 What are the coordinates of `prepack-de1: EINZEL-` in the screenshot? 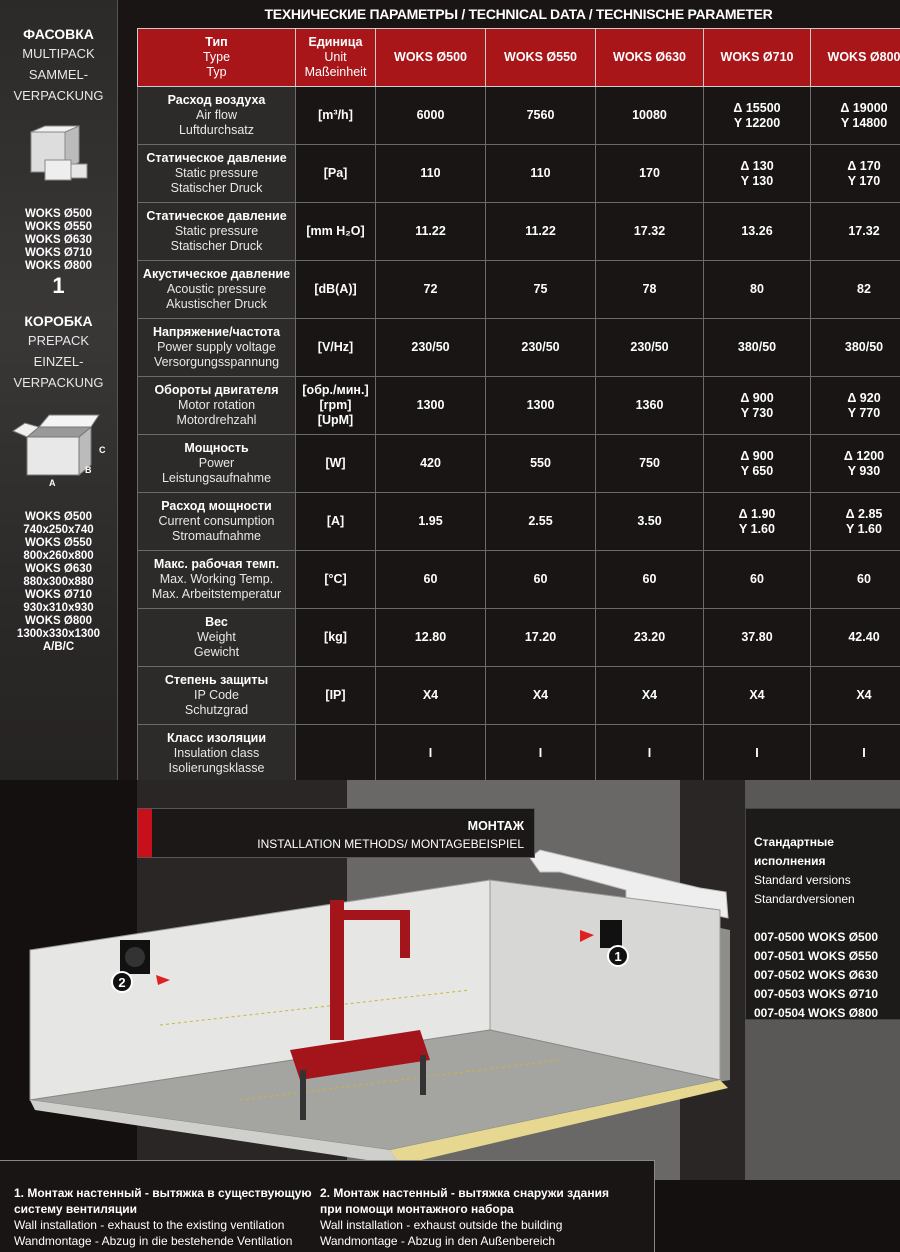 It's located at (58, 361).